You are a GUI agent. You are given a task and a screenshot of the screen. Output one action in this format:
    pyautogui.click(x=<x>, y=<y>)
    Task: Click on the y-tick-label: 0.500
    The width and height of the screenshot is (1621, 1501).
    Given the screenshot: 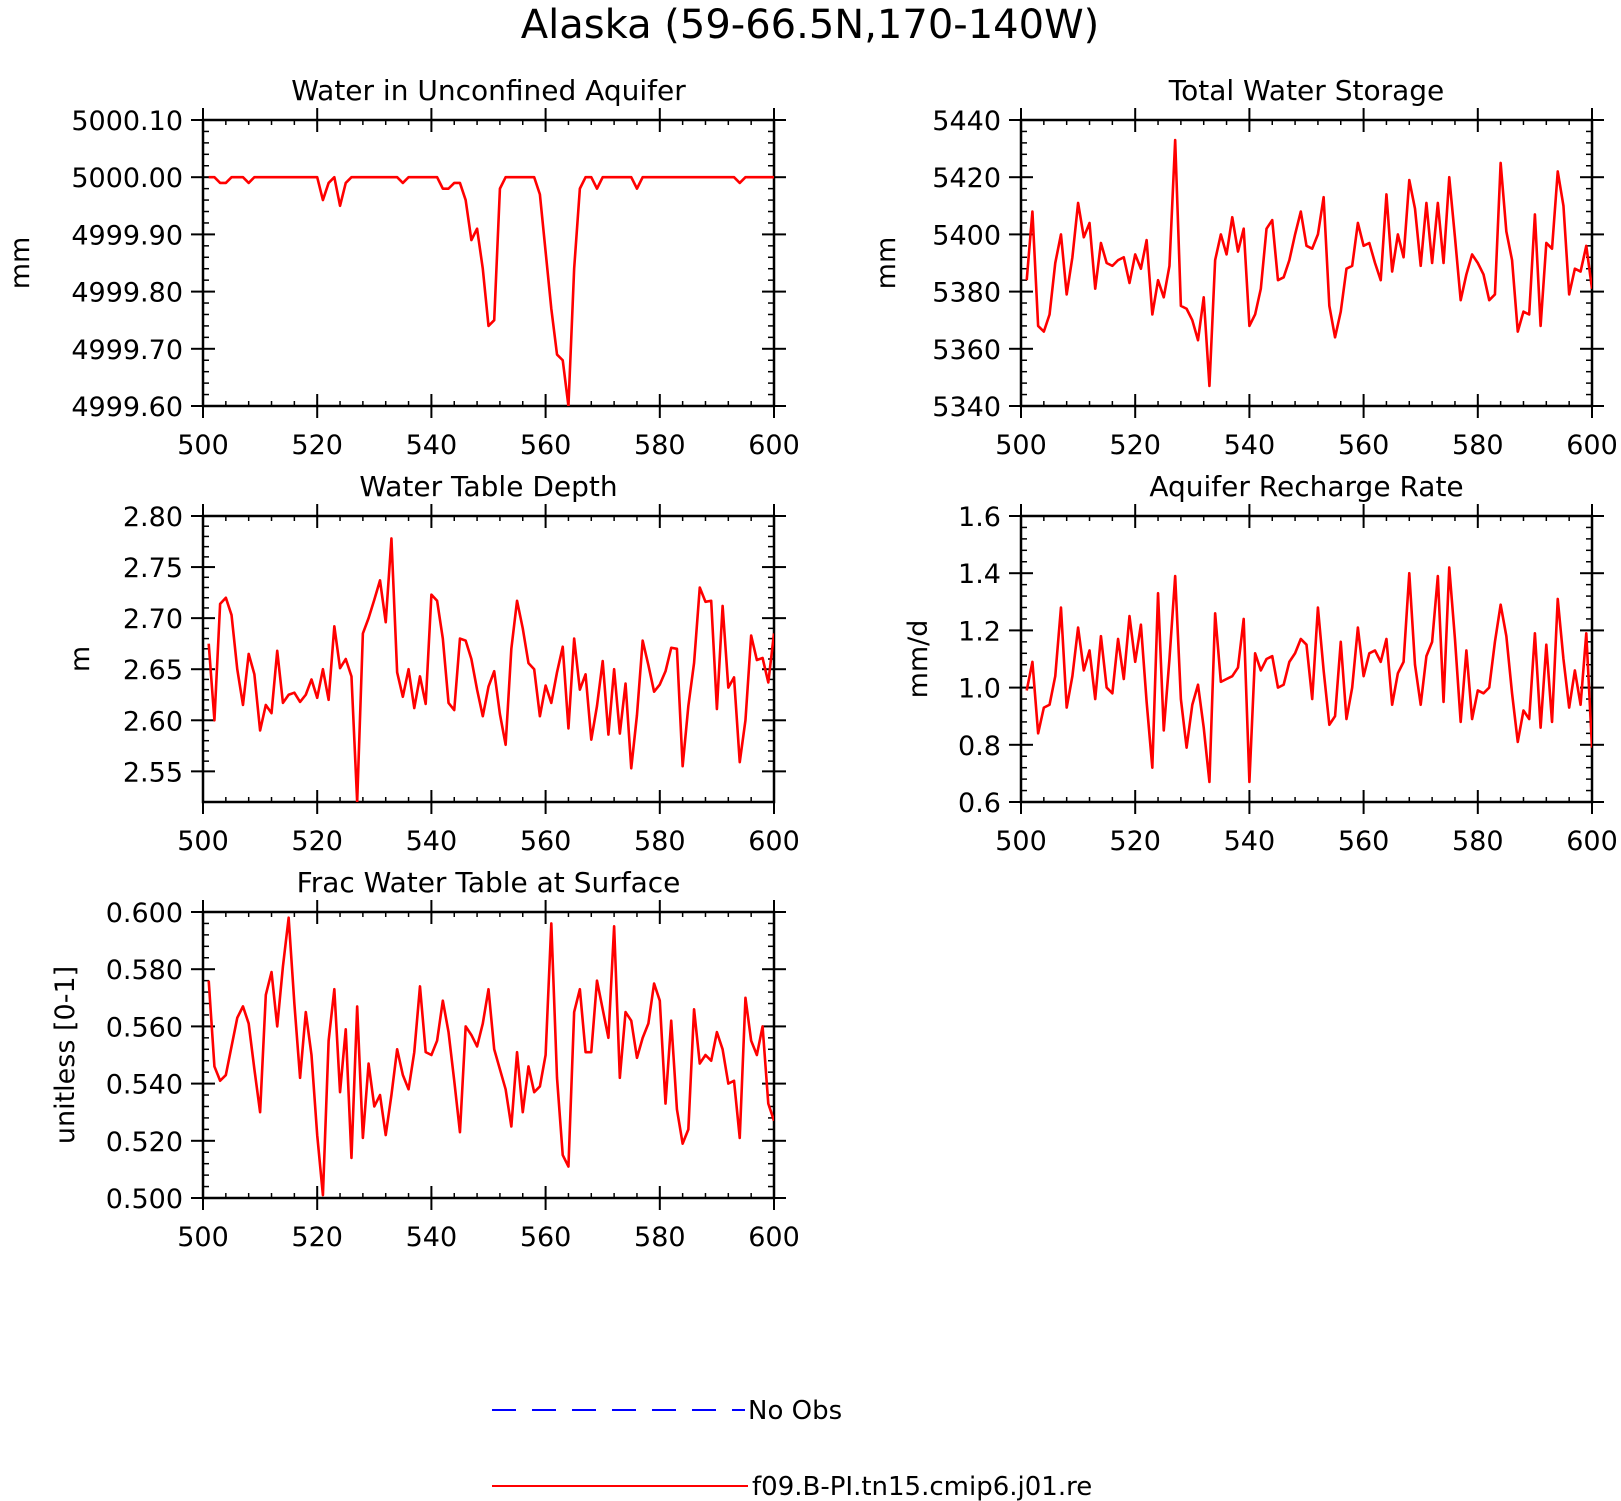 What is the action you would take?
    pyautogui.click(x=144, y=1199)
    